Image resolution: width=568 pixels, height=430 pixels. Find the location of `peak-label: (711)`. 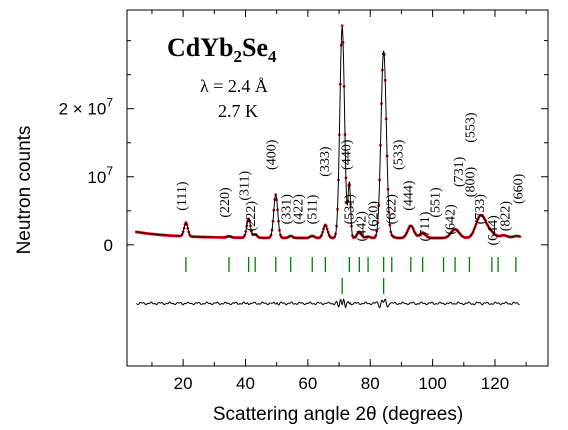

peak-label: (711) is located at coordinates (425, 226).